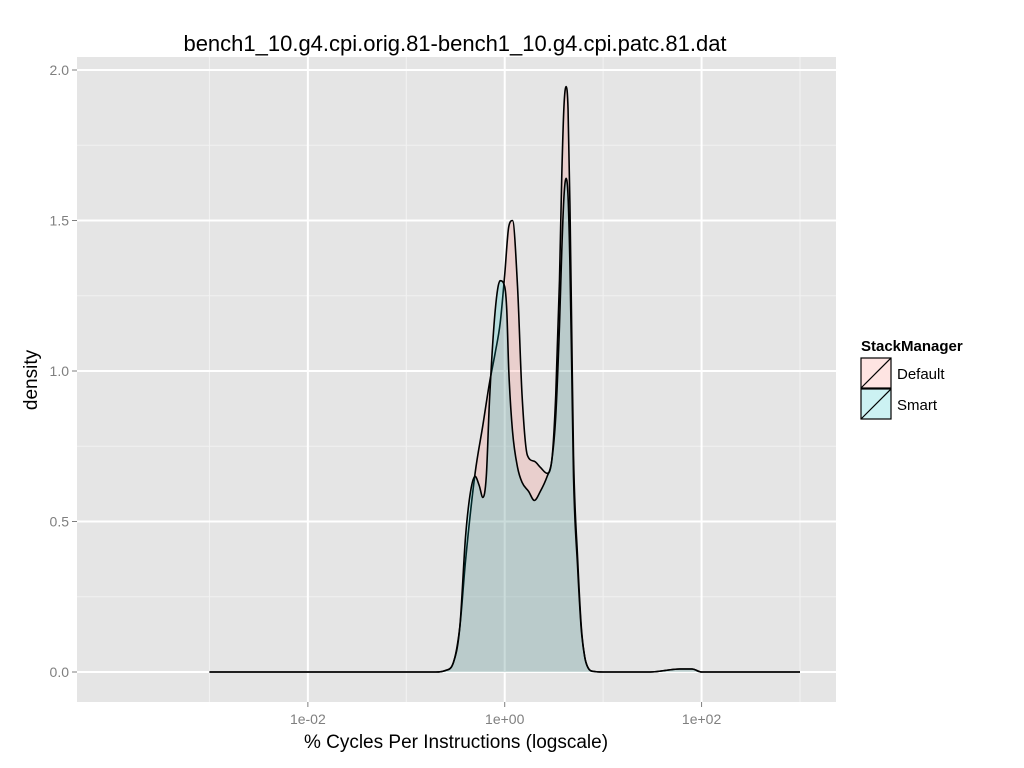 The image size is (1024, 768). What do you see at coordinates (921, 374) in the screenshot?
I see `legend-label-default: Default` at bounding box center [921, 374].